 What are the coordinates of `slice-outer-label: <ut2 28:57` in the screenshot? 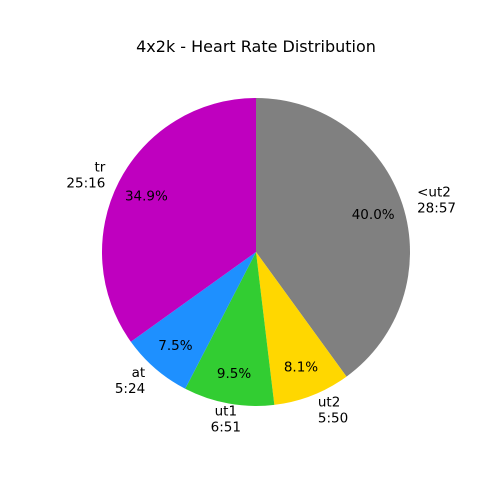 It's located at (436, 201).